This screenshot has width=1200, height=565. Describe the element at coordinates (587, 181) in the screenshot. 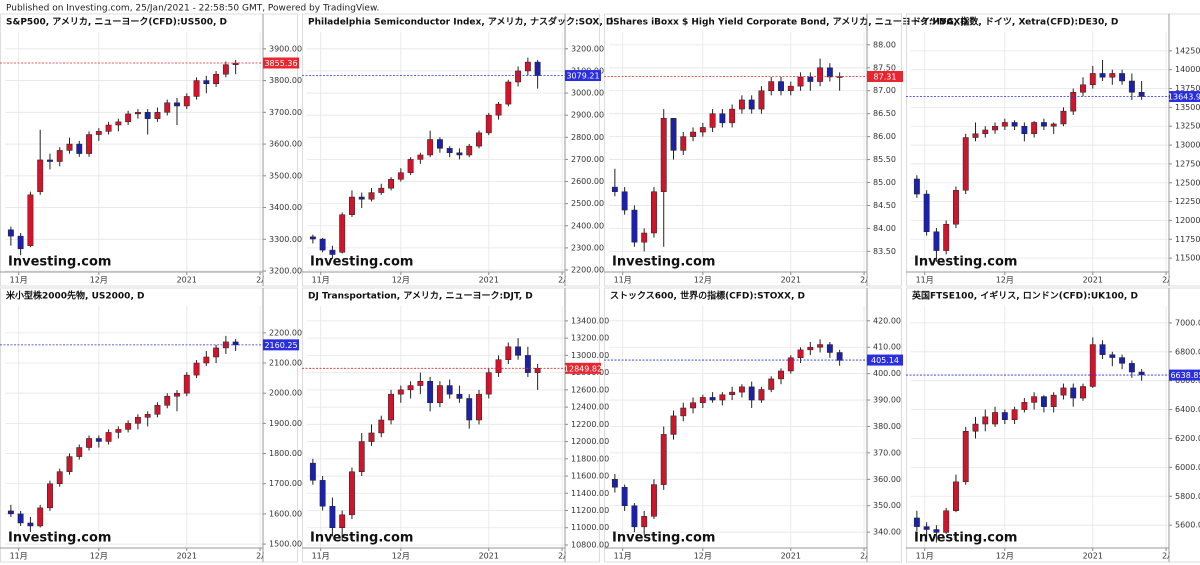

I see `y-tick-label: 2600.00` at that location.